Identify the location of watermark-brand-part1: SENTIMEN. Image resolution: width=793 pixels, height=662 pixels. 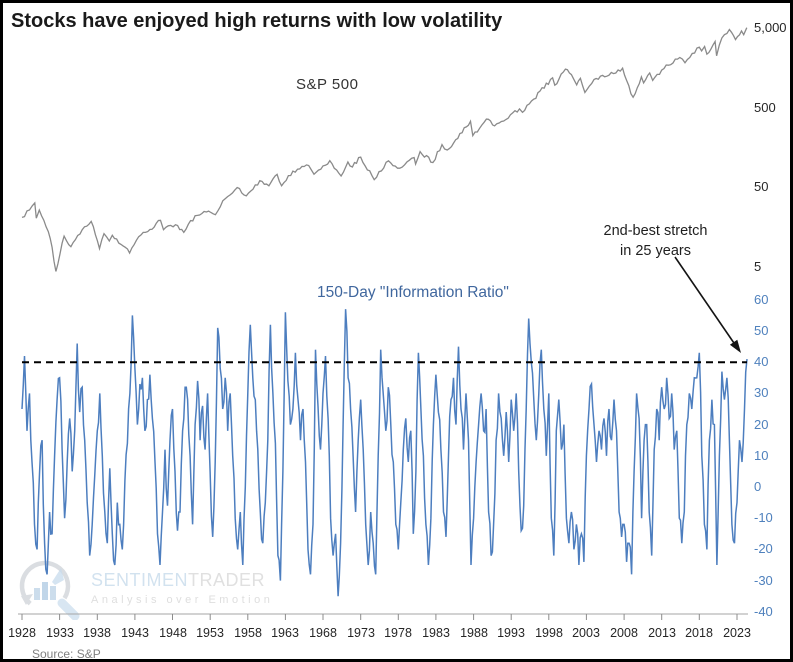
(140, 580).